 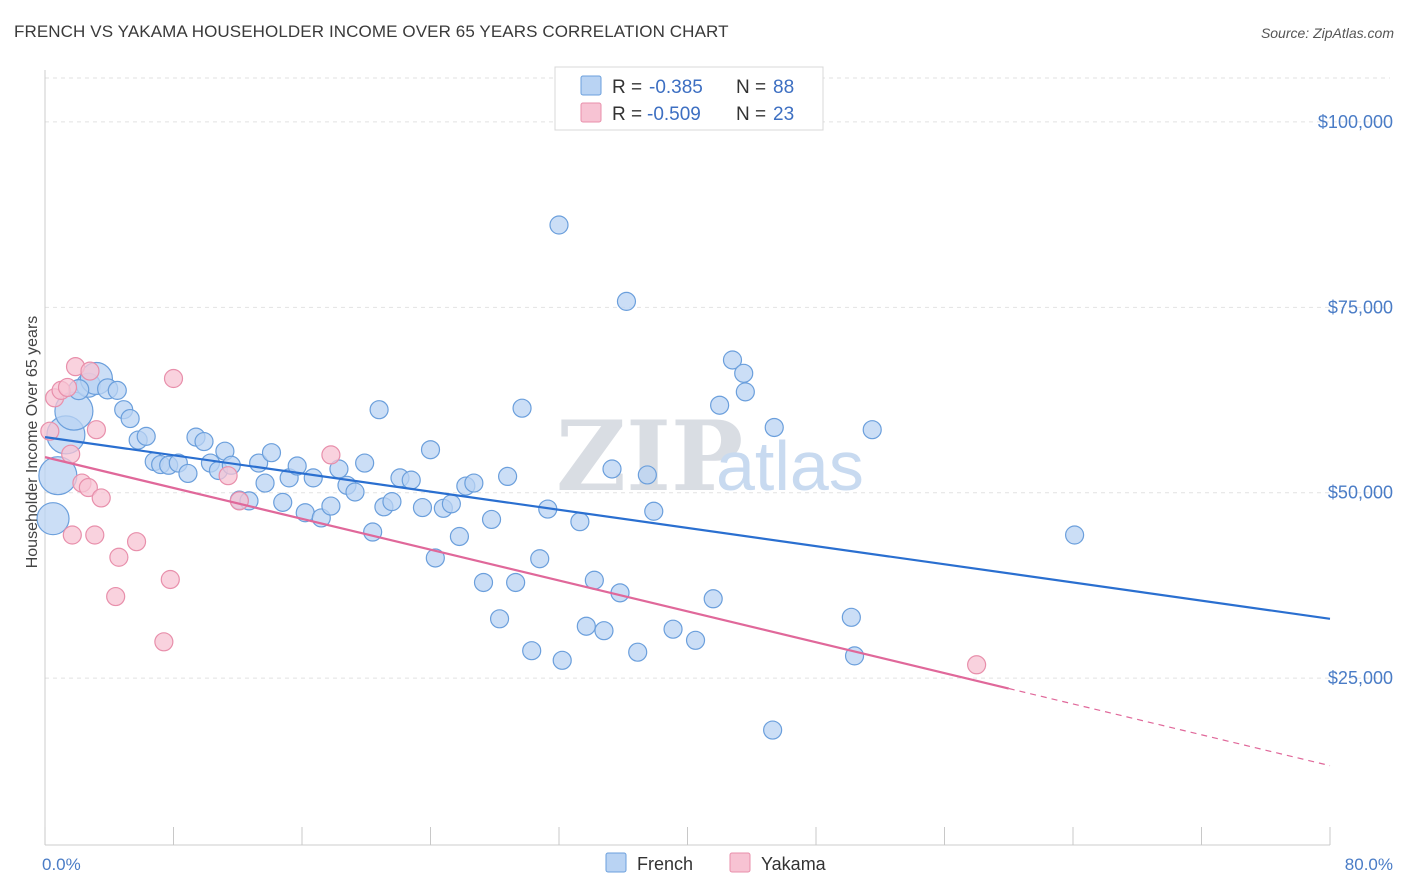 I want to click on watermark: ZIP atlas, so click(x=710, y=456).